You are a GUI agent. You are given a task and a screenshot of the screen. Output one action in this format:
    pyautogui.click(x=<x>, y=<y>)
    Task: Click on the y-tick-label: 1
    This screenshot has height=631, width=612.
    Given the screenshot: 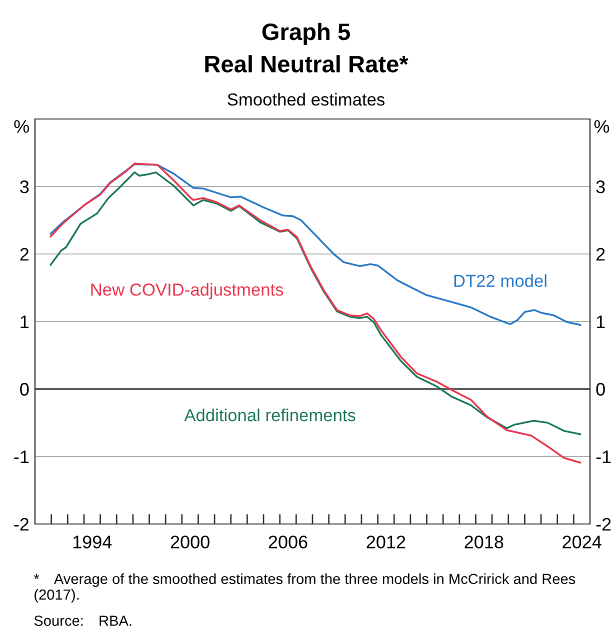 What is the action you would take?
    pyautogui.click(x=24, y=322)
    